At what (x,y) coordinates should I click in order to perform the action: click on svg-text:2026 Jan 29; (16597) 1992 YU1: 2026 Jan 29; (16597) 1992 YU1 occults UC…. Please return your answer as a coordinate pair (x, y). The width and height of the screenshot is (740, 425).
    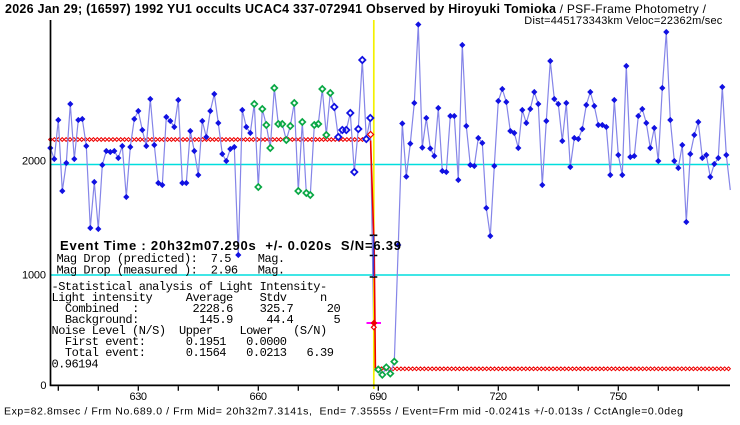
    Looking at the image, I should click on (281, 9).